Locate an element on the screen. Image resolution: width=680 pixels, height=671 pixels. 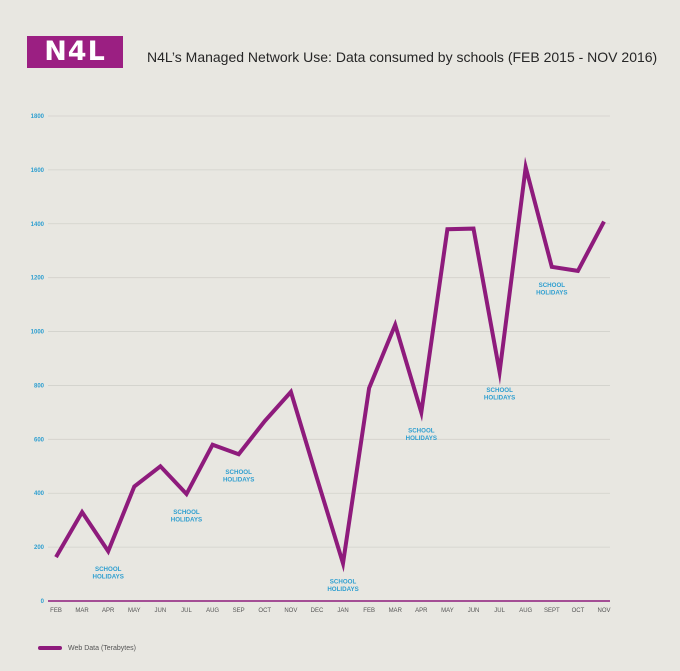
y-tick-label: 0 is located at coordinates (43, 602).